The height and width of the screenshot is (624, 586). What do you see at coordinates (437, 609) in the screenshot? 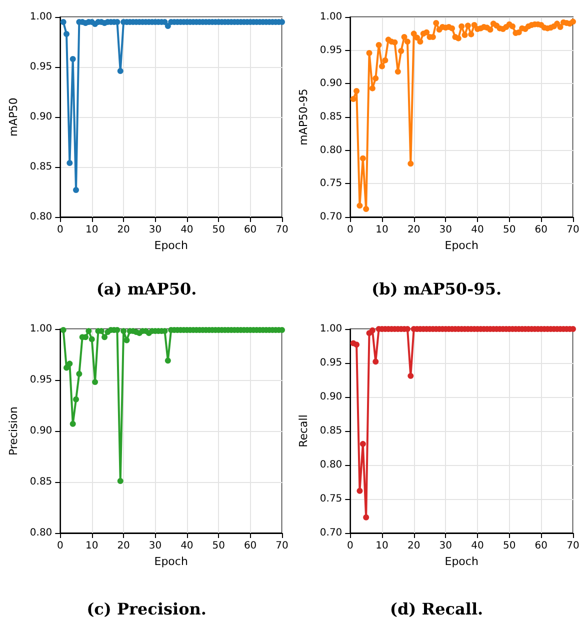
I see `text: (d) Recall.` at bounding box center [437, 609].